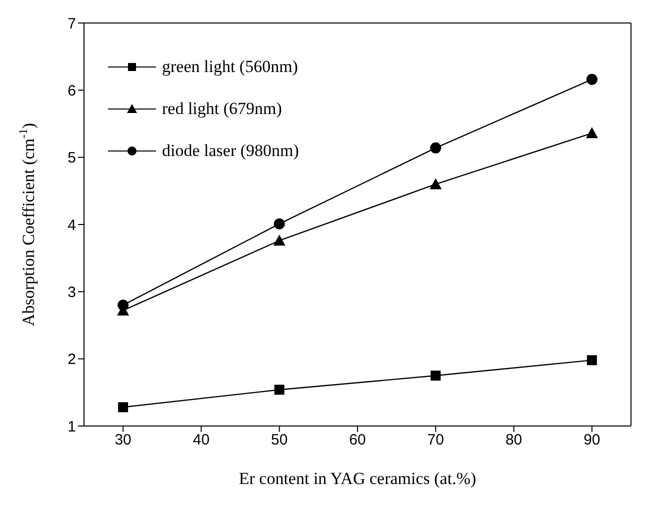 The width and height of the screenshot is (646, 507). What do you see at coordinates (357, 440) in the screenshot?
I see `x-tick-label: 60` at bounding box center [357, 440].